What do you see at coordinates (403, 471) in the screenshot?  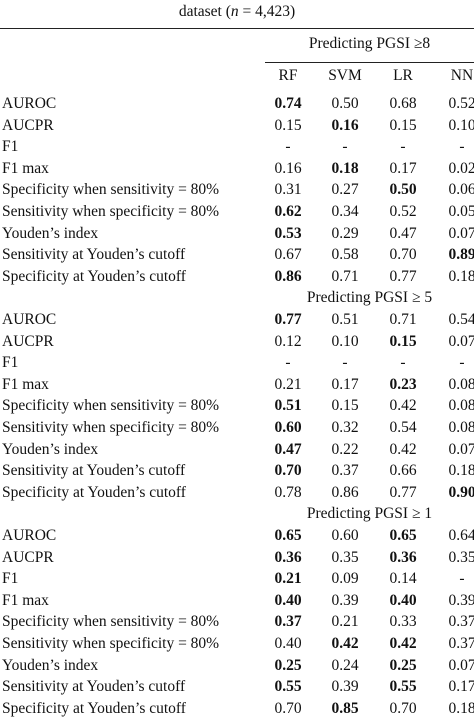 I see `cell: 0.66` at bounding box center [403, 471].